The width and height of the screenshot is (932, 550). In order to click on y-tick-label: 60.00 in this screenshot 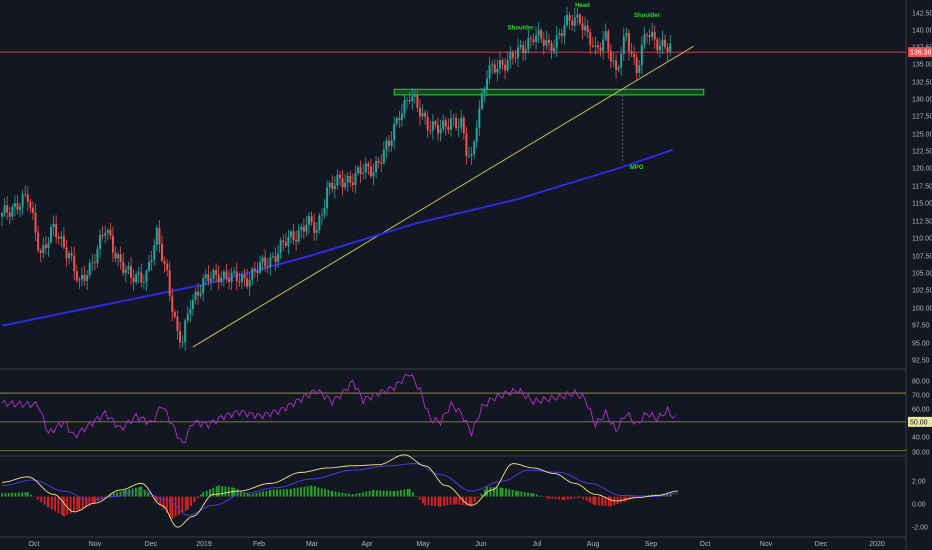, I will do `click(921, 410)`.